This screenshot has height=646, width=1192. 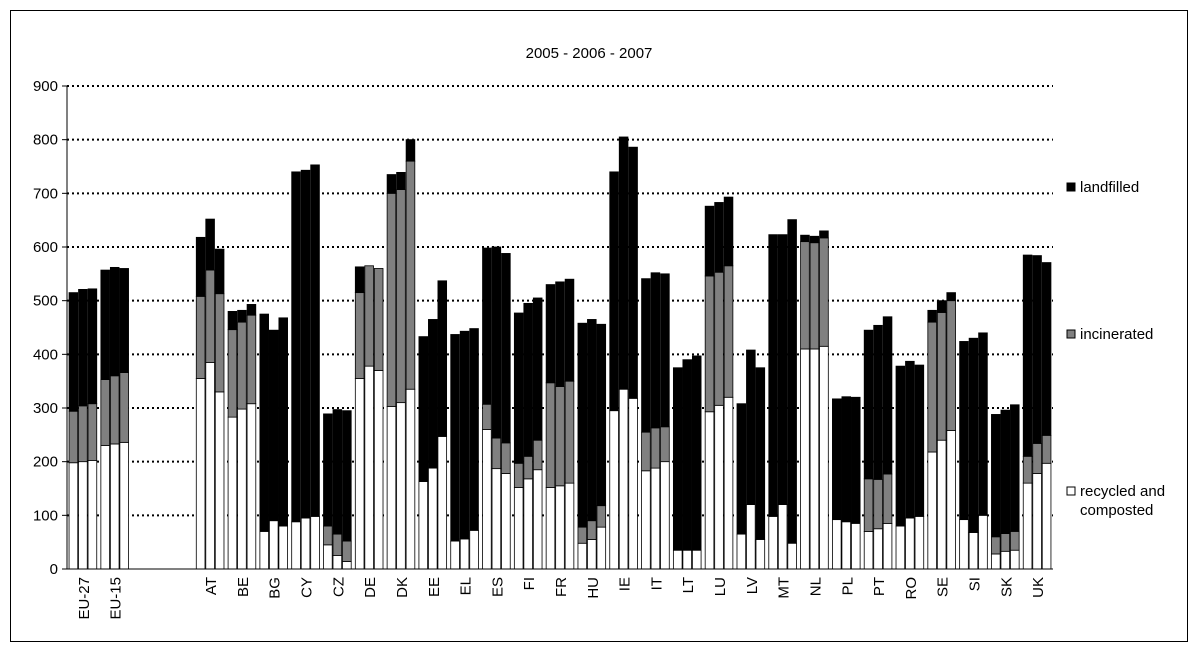 I want to click on x-tick-label: IT, so click(x=656, y=583).